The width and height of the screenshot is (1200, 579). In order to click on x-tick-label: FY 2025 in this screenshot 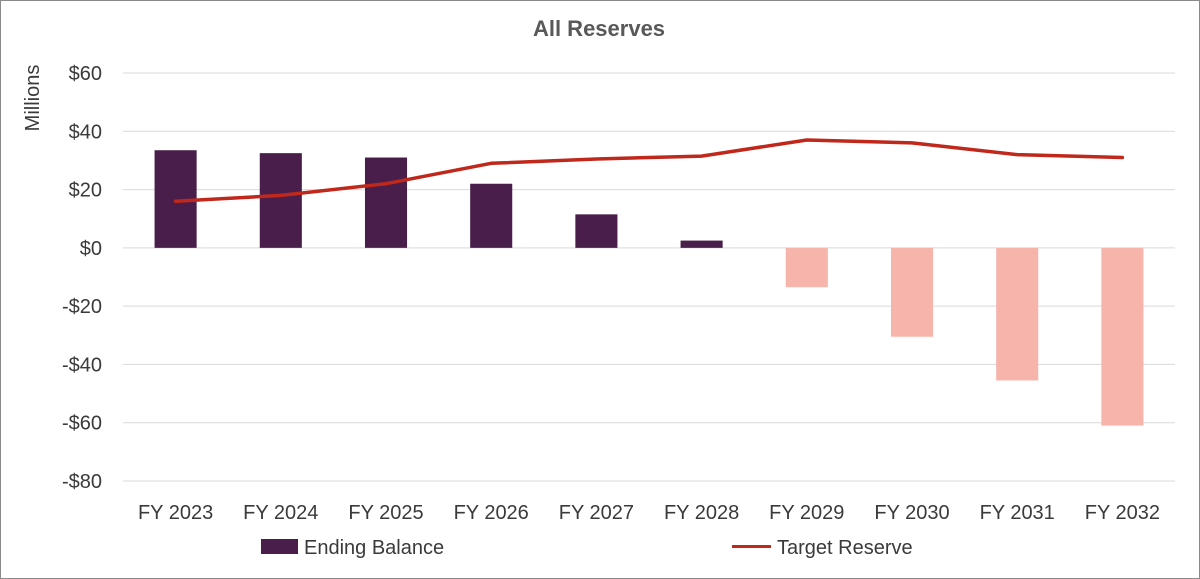, I will do `click(385, 513)`.